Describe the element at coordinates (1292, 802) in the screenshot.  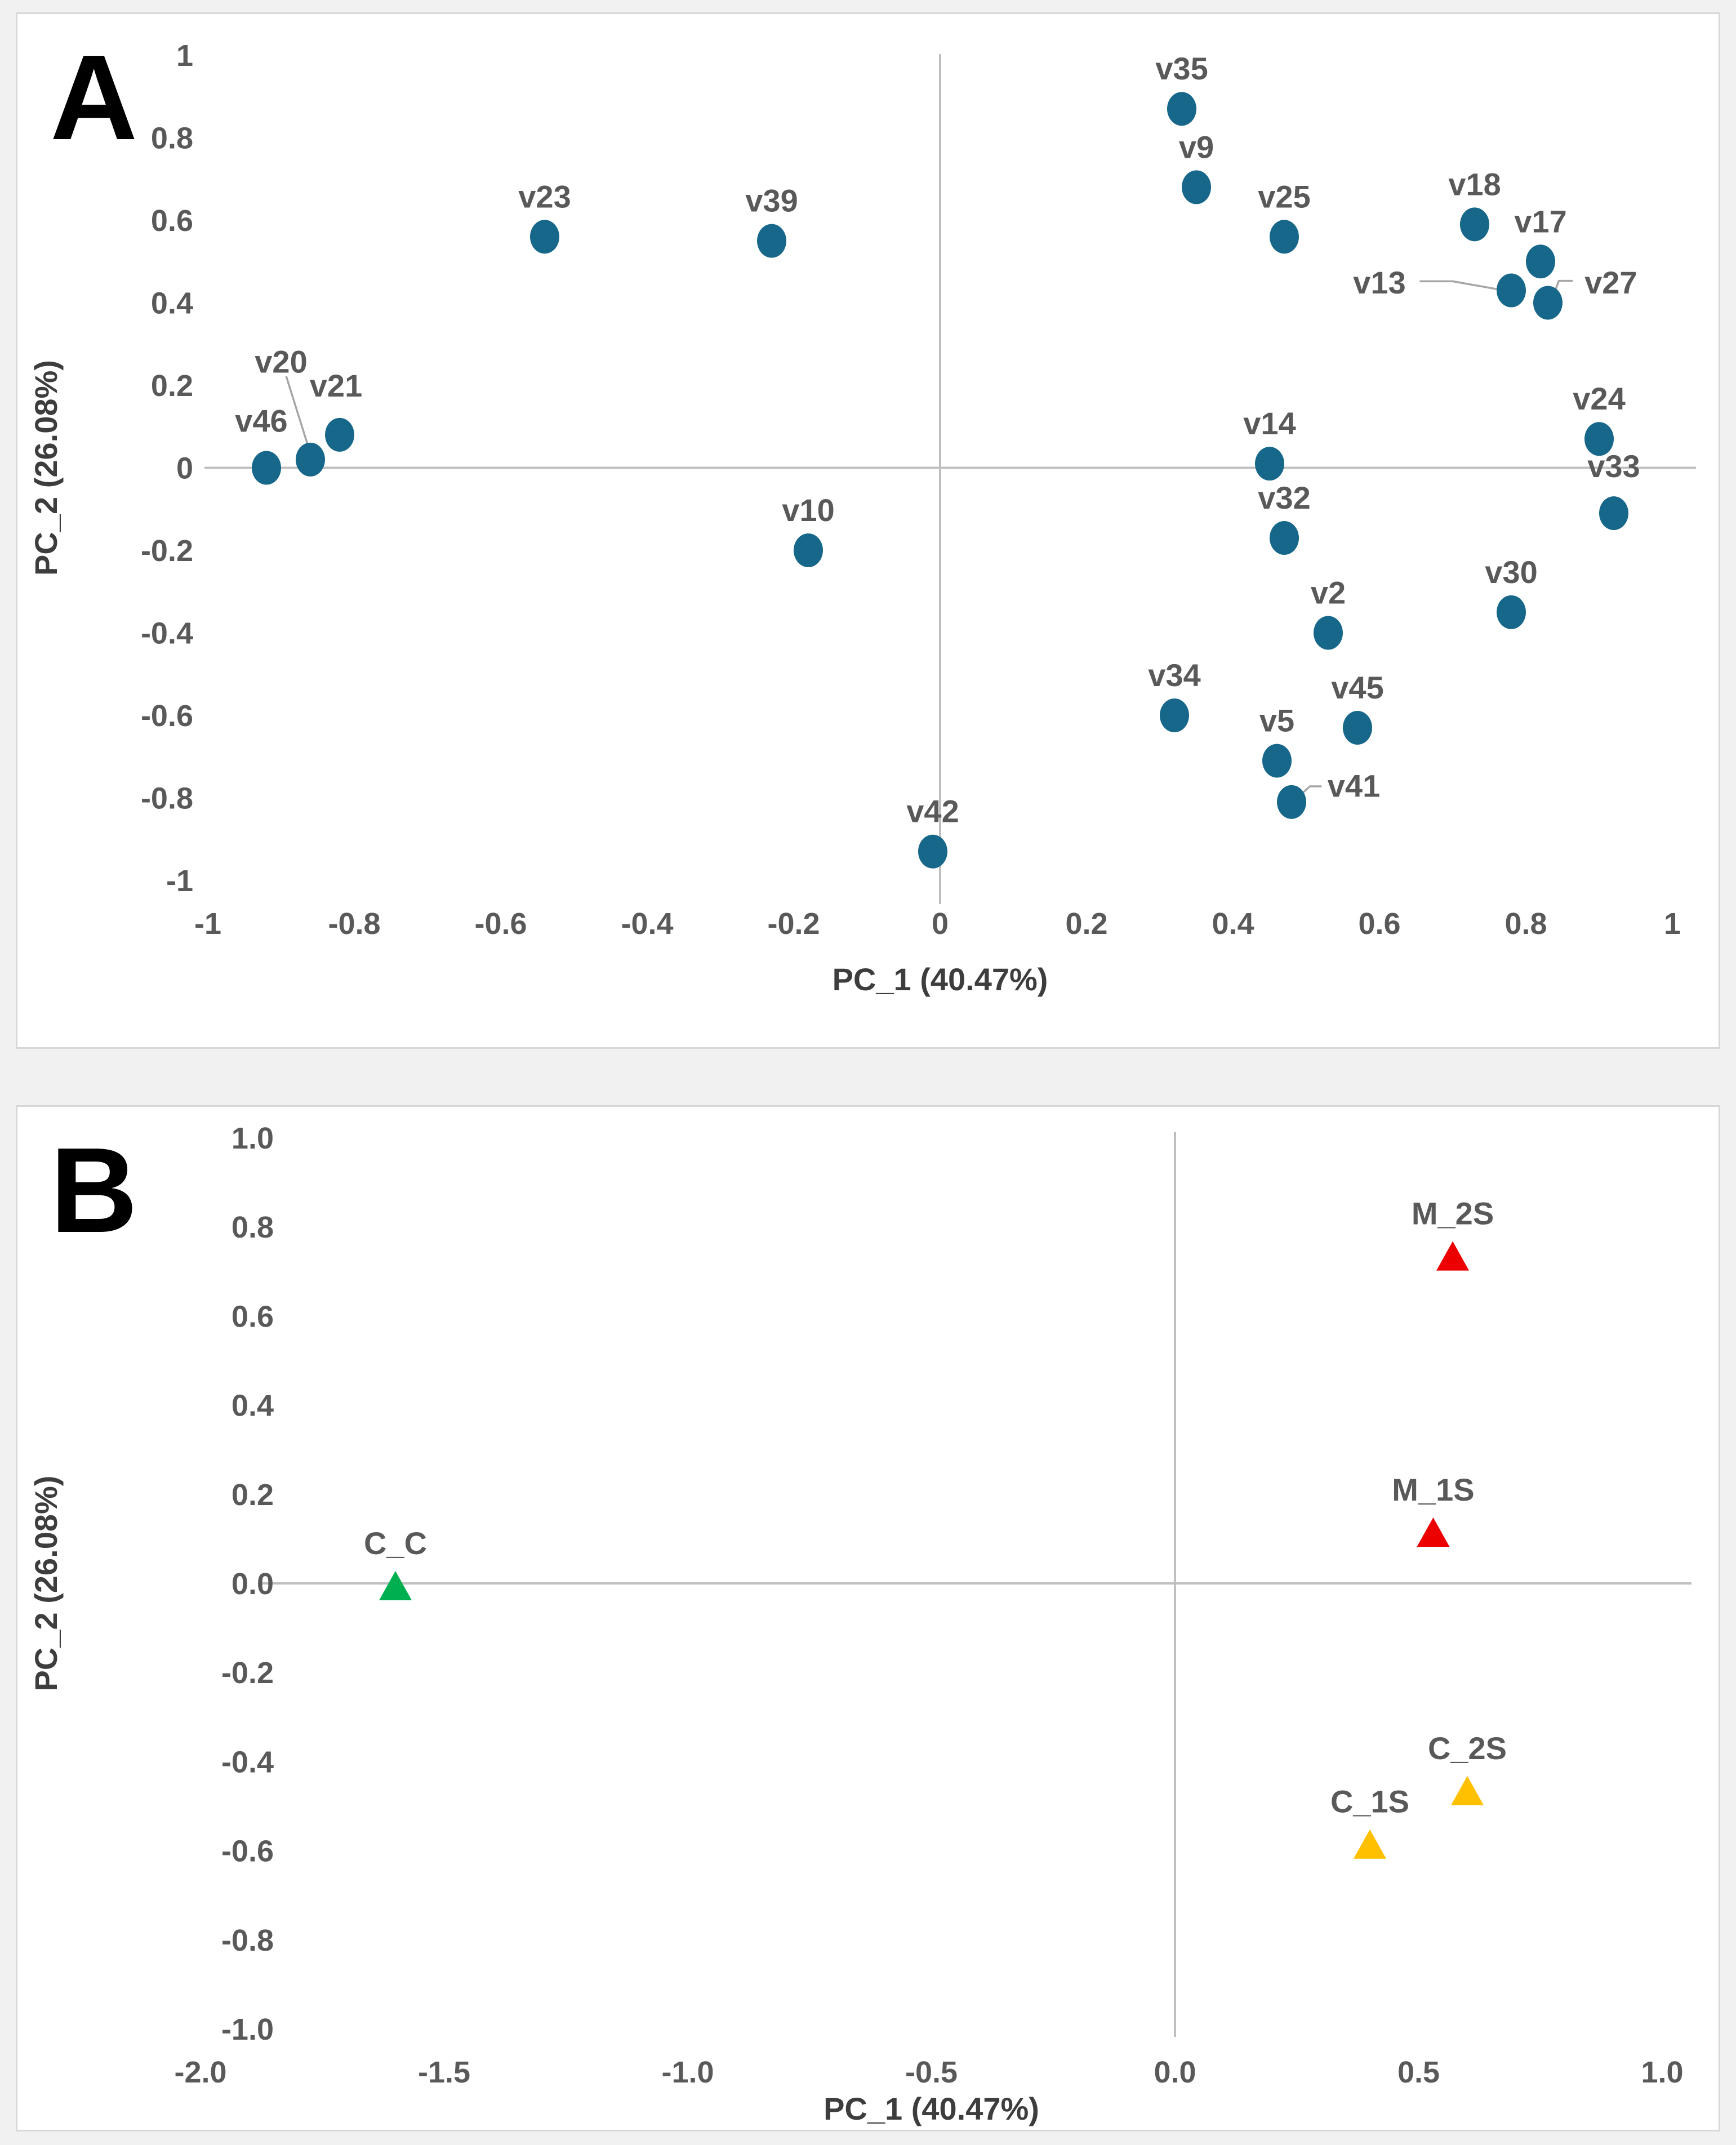
I see `data-point-v41` at that location.